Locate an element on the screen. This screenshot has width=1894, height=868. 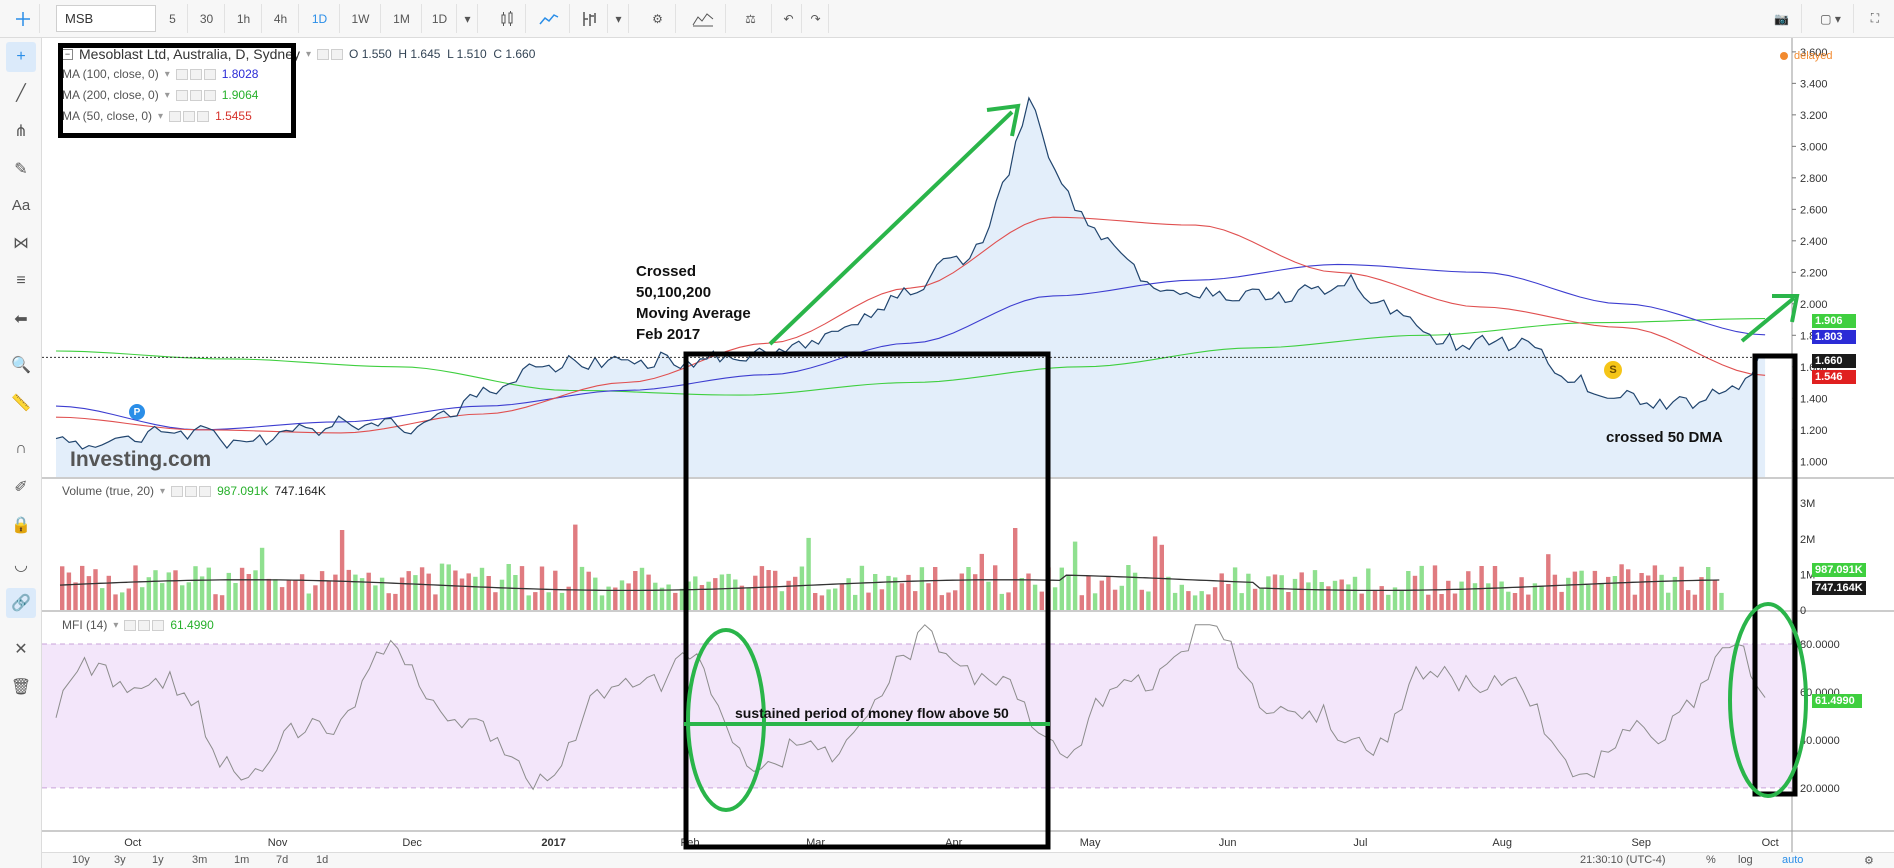
range-3y: 3y is located at coordinates (120, 860).